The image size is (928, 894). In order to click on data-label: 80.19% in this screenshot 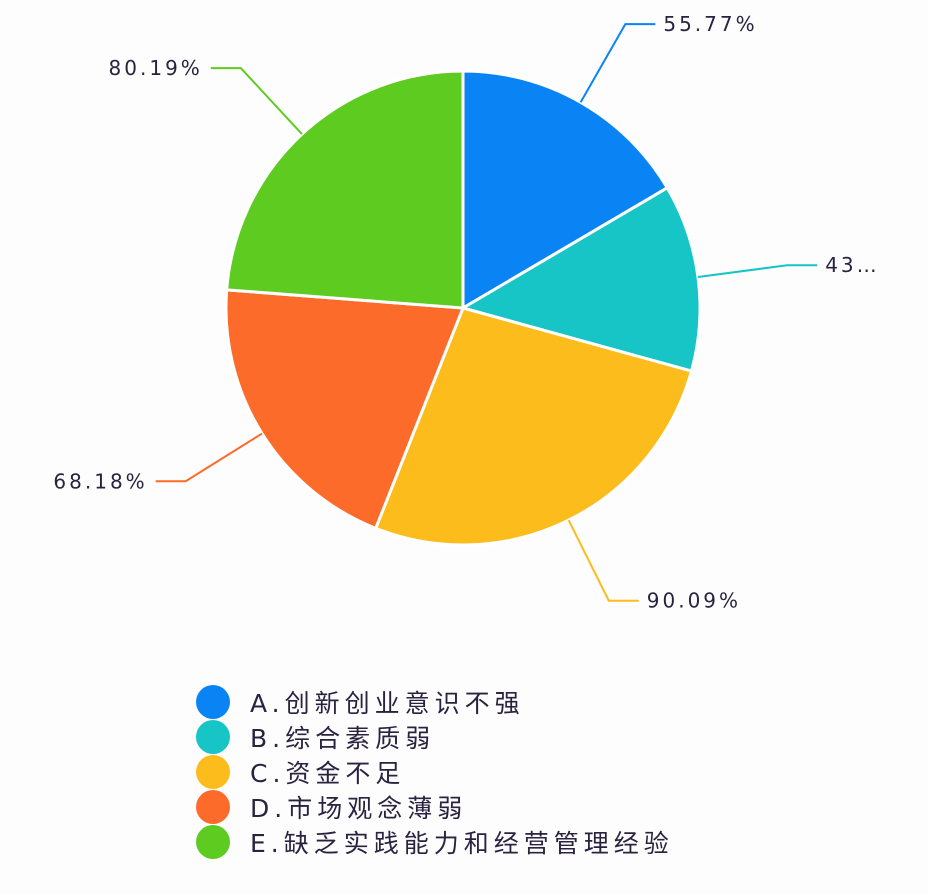, I will do `click(156, 68)`.